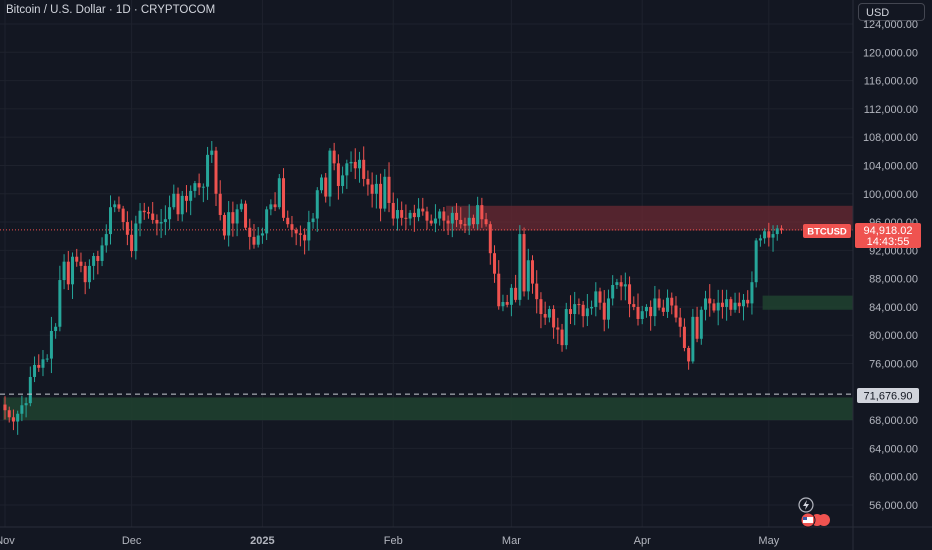  Describe the element at coordinates (893, 478) in the screenshot. I see `y-tick-label: 60,000.00` at that location.